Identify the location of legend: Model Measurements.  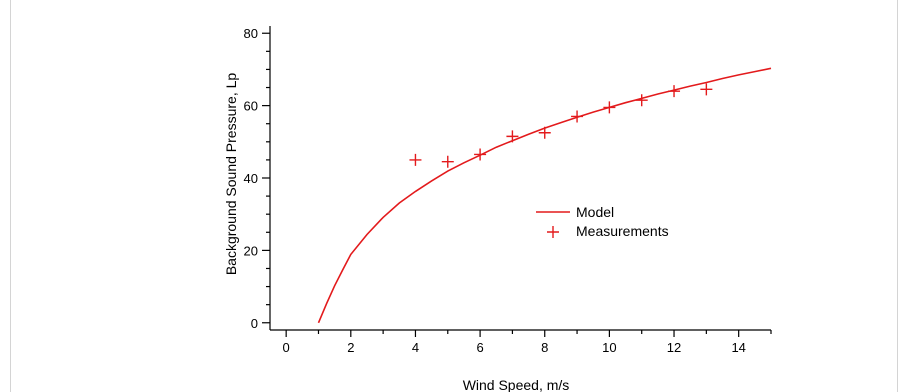
(602, 221).